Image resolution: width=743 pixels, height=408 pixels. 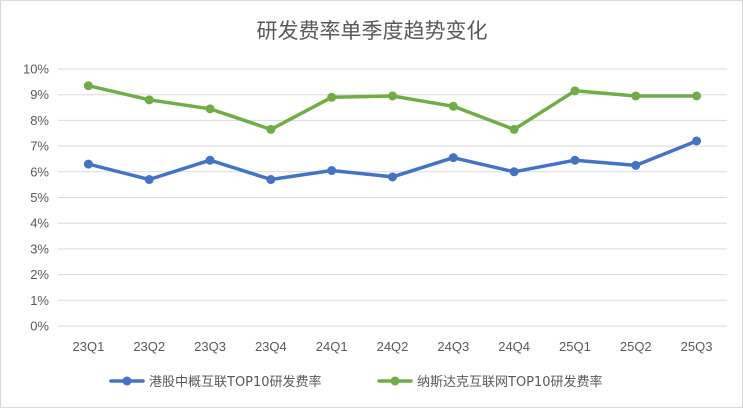 I want to click on x-tick-label: 23Q2, so click(x=149, y=346).